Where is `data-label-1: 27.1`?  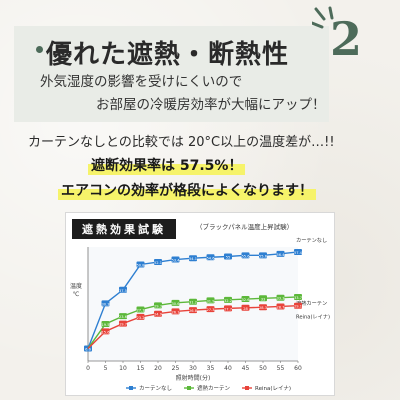 data-label-1: 27.1 is located at coordinates (140, 311).